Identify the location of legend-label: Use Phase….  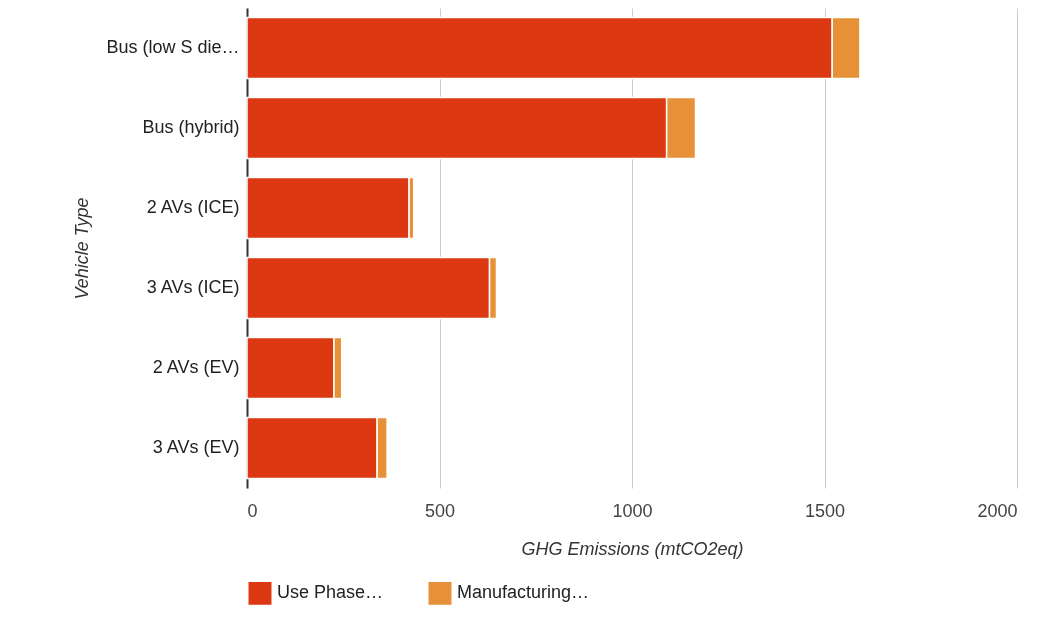
(330, 592).